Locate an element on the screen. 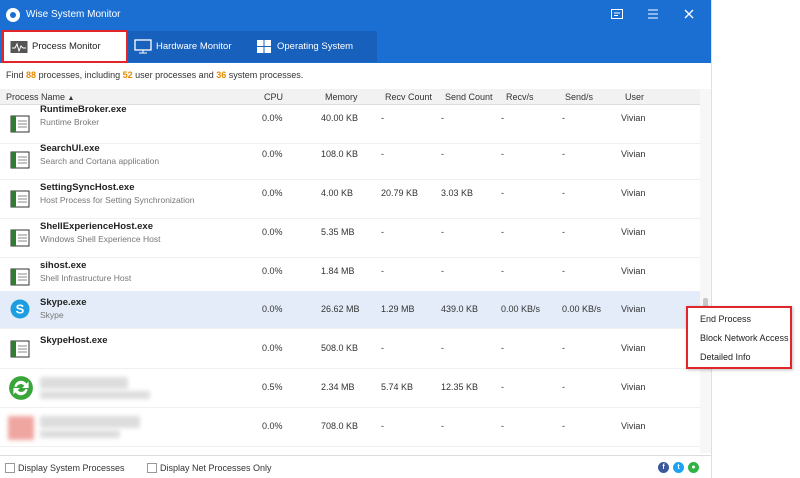 The width and height of the screenshot is (800, 478). skype-icon: S is located at coordinates (20, 309).